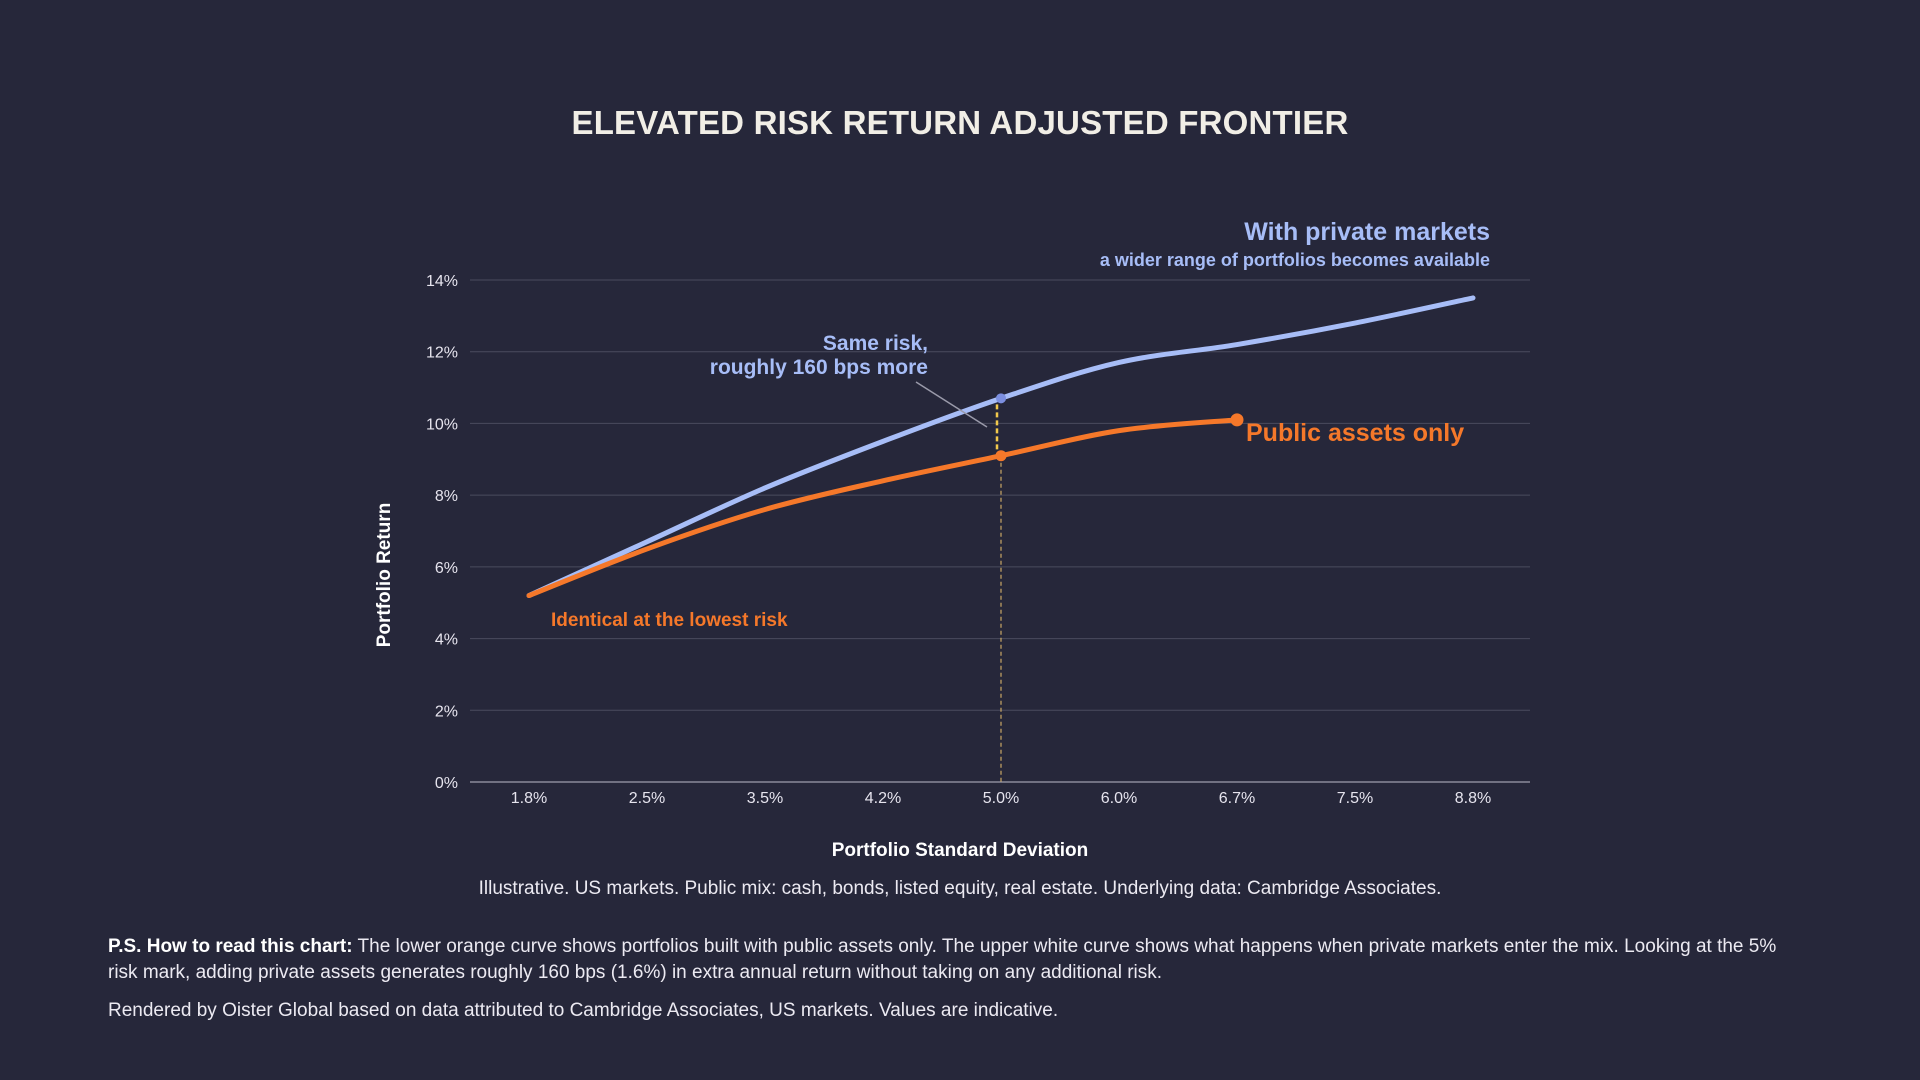 This screenshot has width=1920, height=1080. What do you see at coordinates (442, 353) in the screenshot?
I see `y-tick-label: 12%` at bounding box center [442, 353].